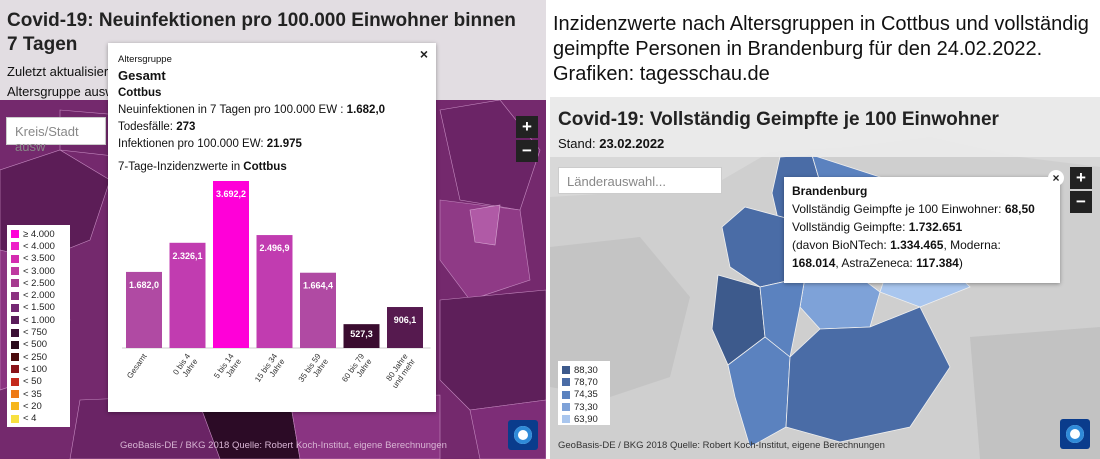  What do you see at coordinates (284, 144) in the screenshot?
I see `infections-value: 21.975` at bounding box center [284, 144].